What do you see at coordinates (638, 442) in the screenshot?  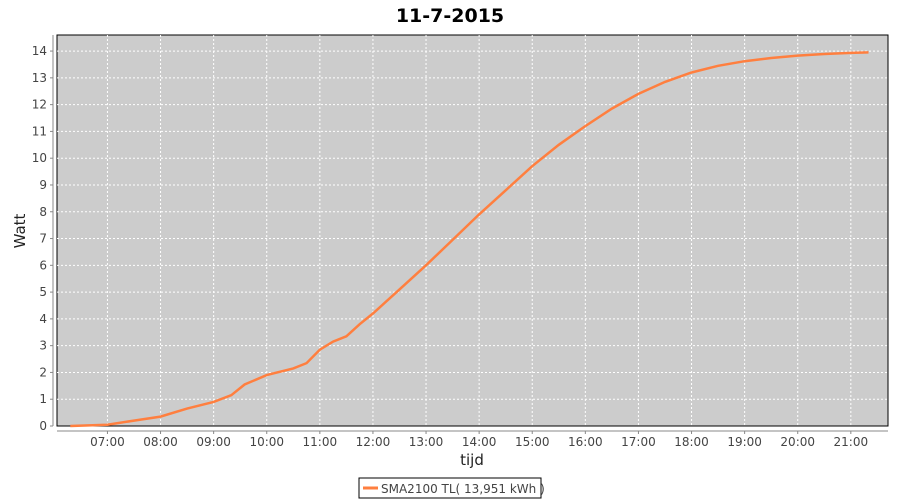 I see `x-tick-label: 17:00` at bounding box center [638, 442].